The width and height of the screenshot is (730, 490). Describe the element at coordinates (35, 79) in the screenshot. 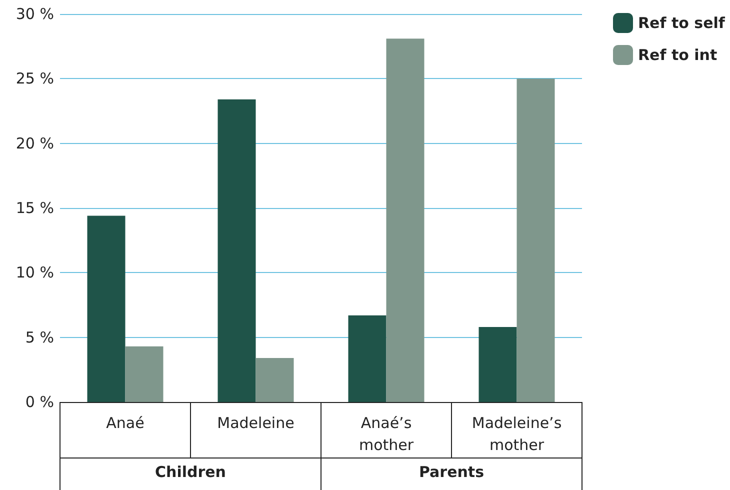

I see `y-tick-label: 25 %` at that location.